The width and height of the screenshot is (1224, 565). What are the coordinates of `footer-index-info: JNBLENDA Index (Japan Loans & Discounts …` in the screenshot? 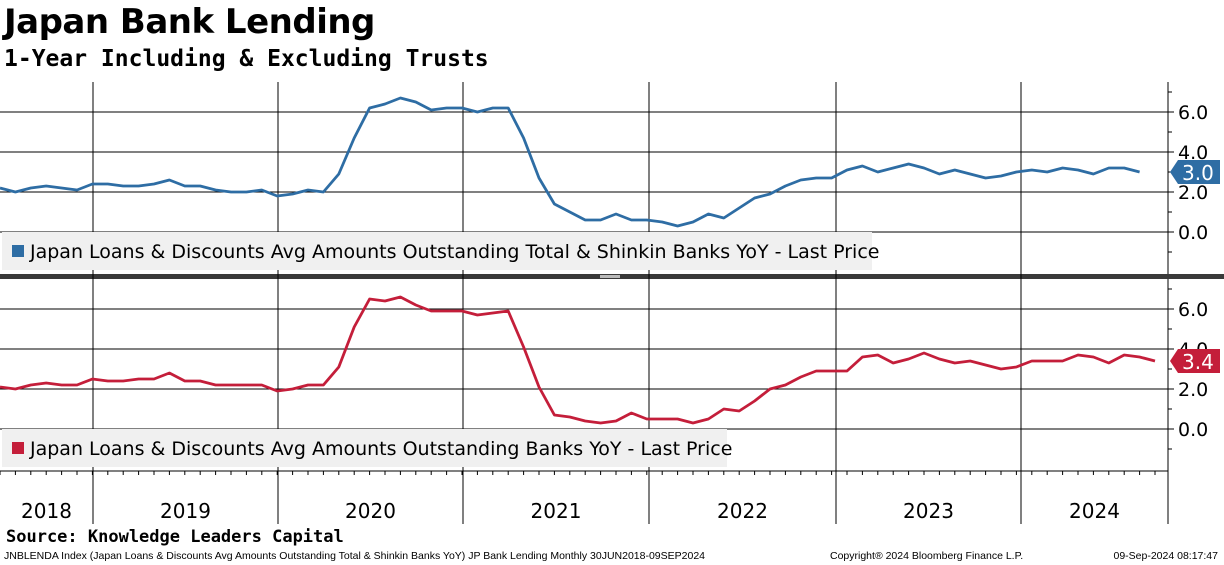 It's located at (355, 556).